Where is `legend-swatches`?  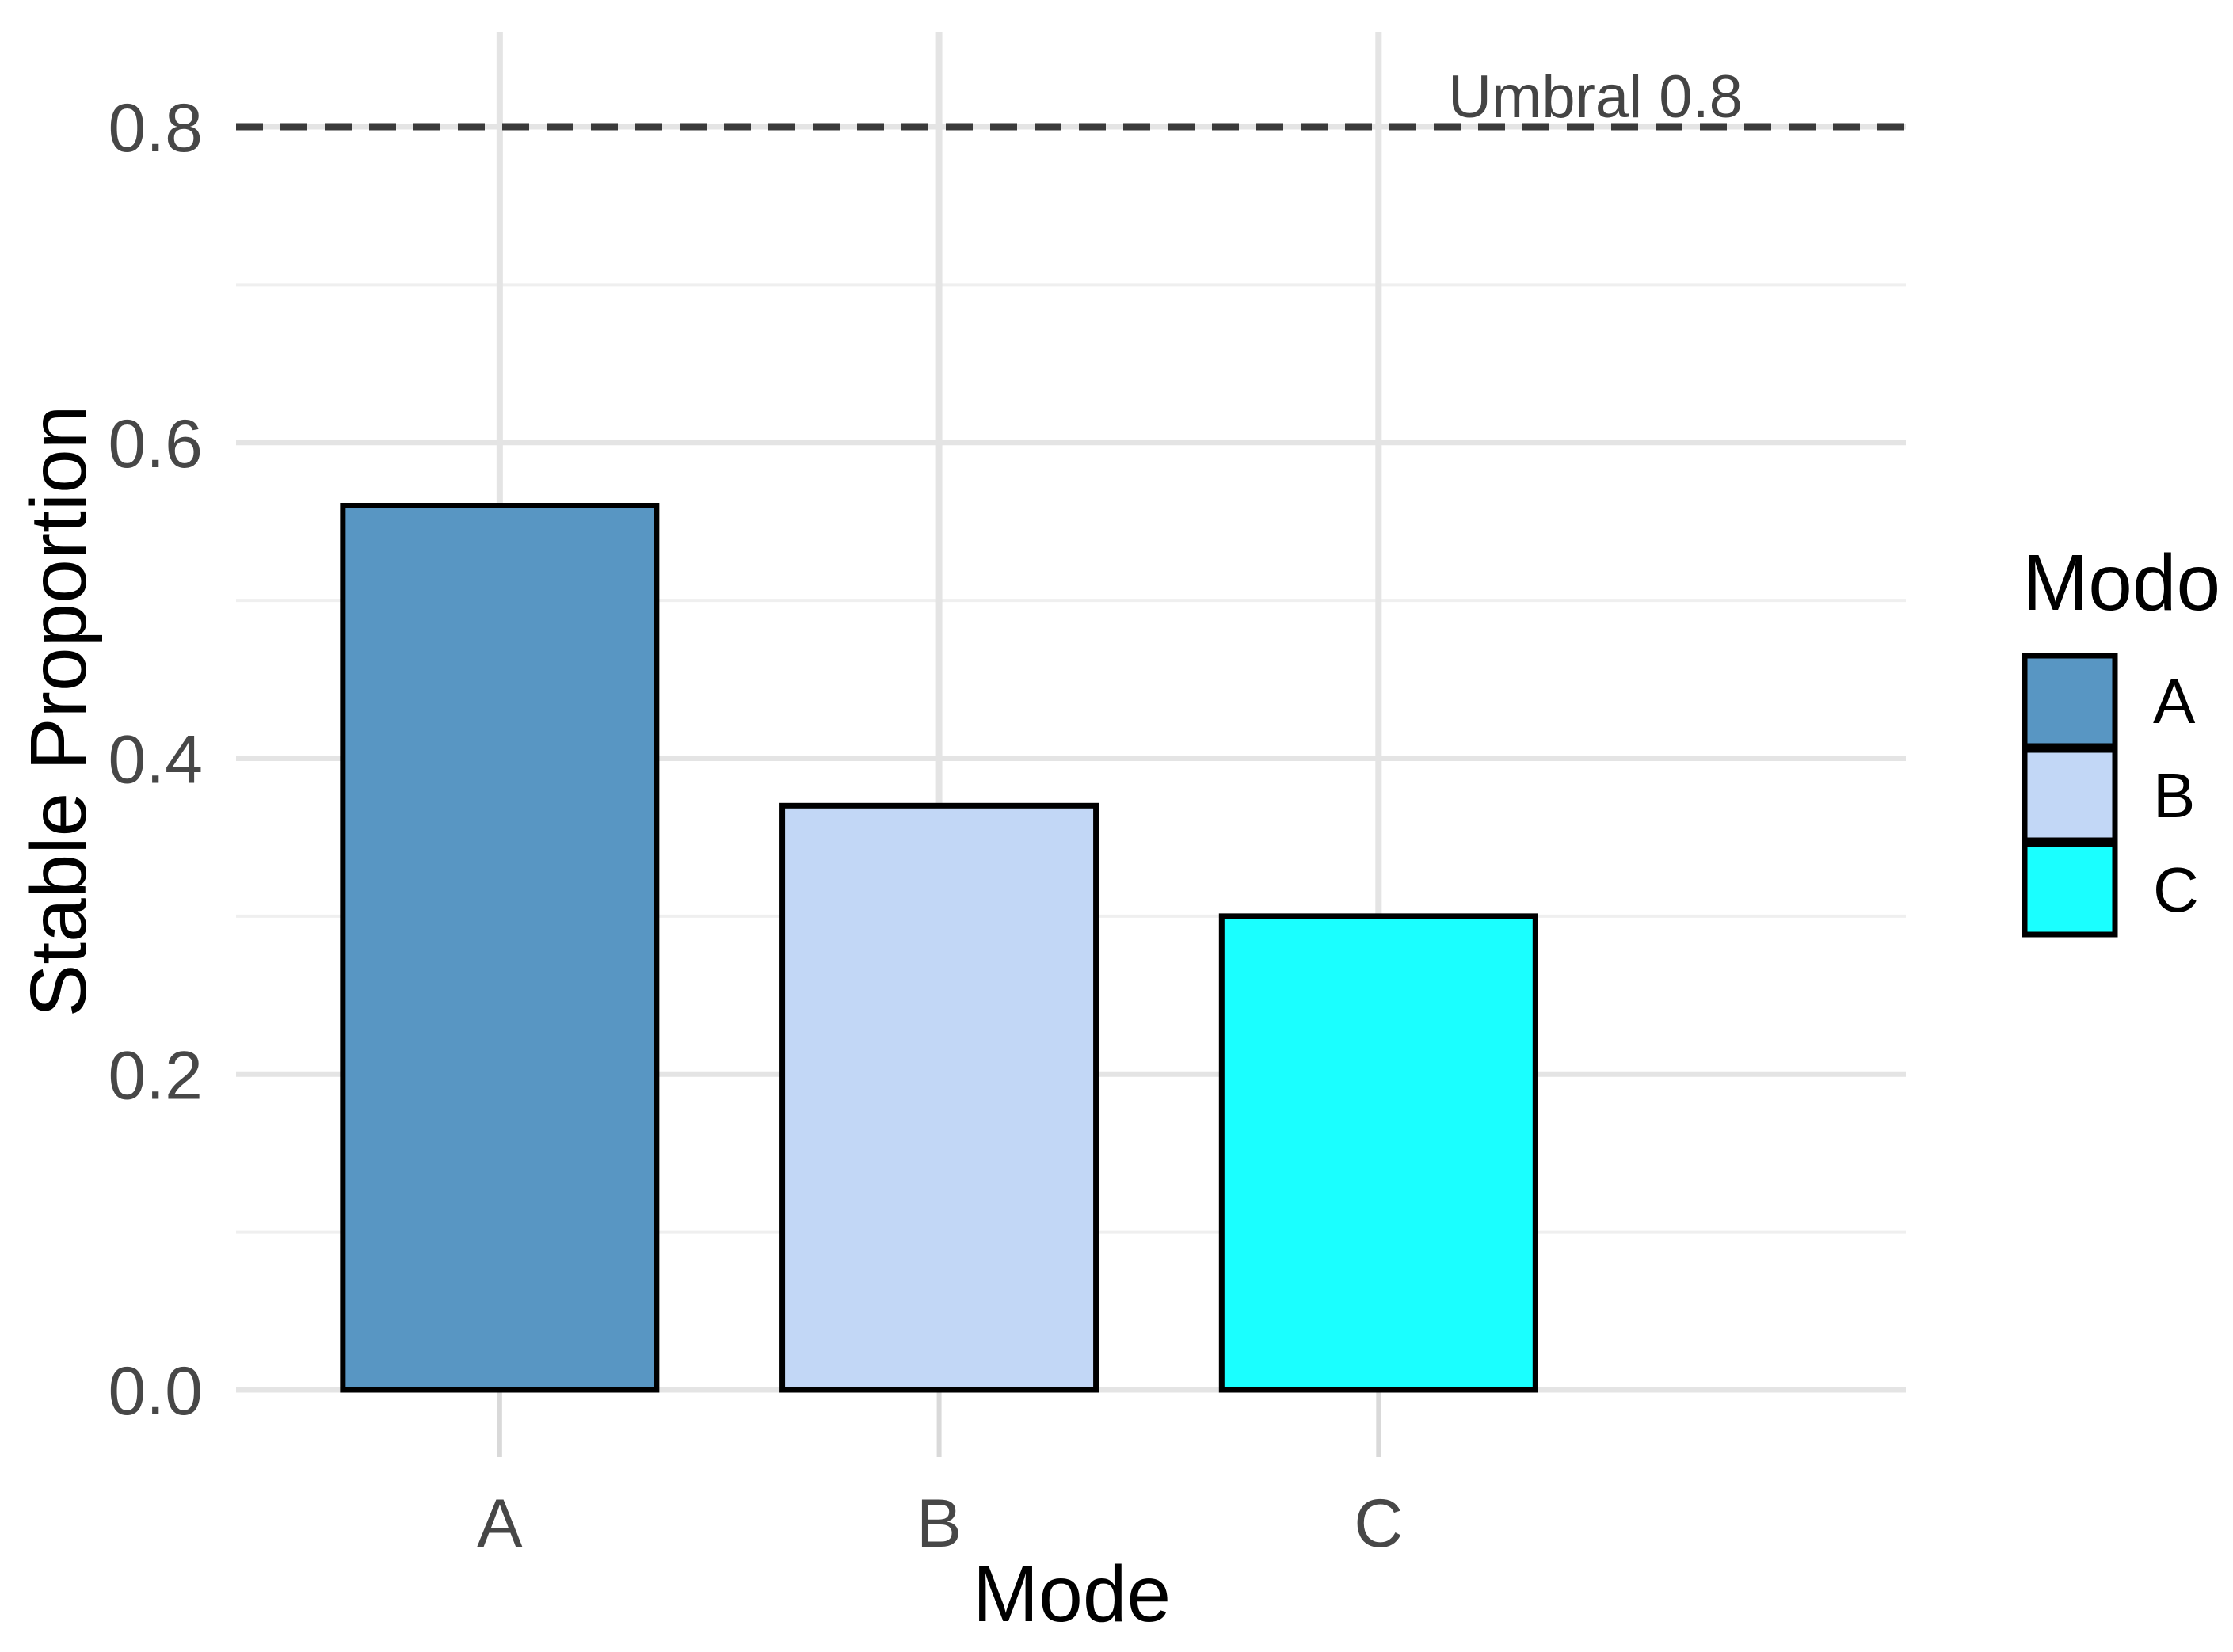 legend-swatches is located at coordinates (2070, 795).